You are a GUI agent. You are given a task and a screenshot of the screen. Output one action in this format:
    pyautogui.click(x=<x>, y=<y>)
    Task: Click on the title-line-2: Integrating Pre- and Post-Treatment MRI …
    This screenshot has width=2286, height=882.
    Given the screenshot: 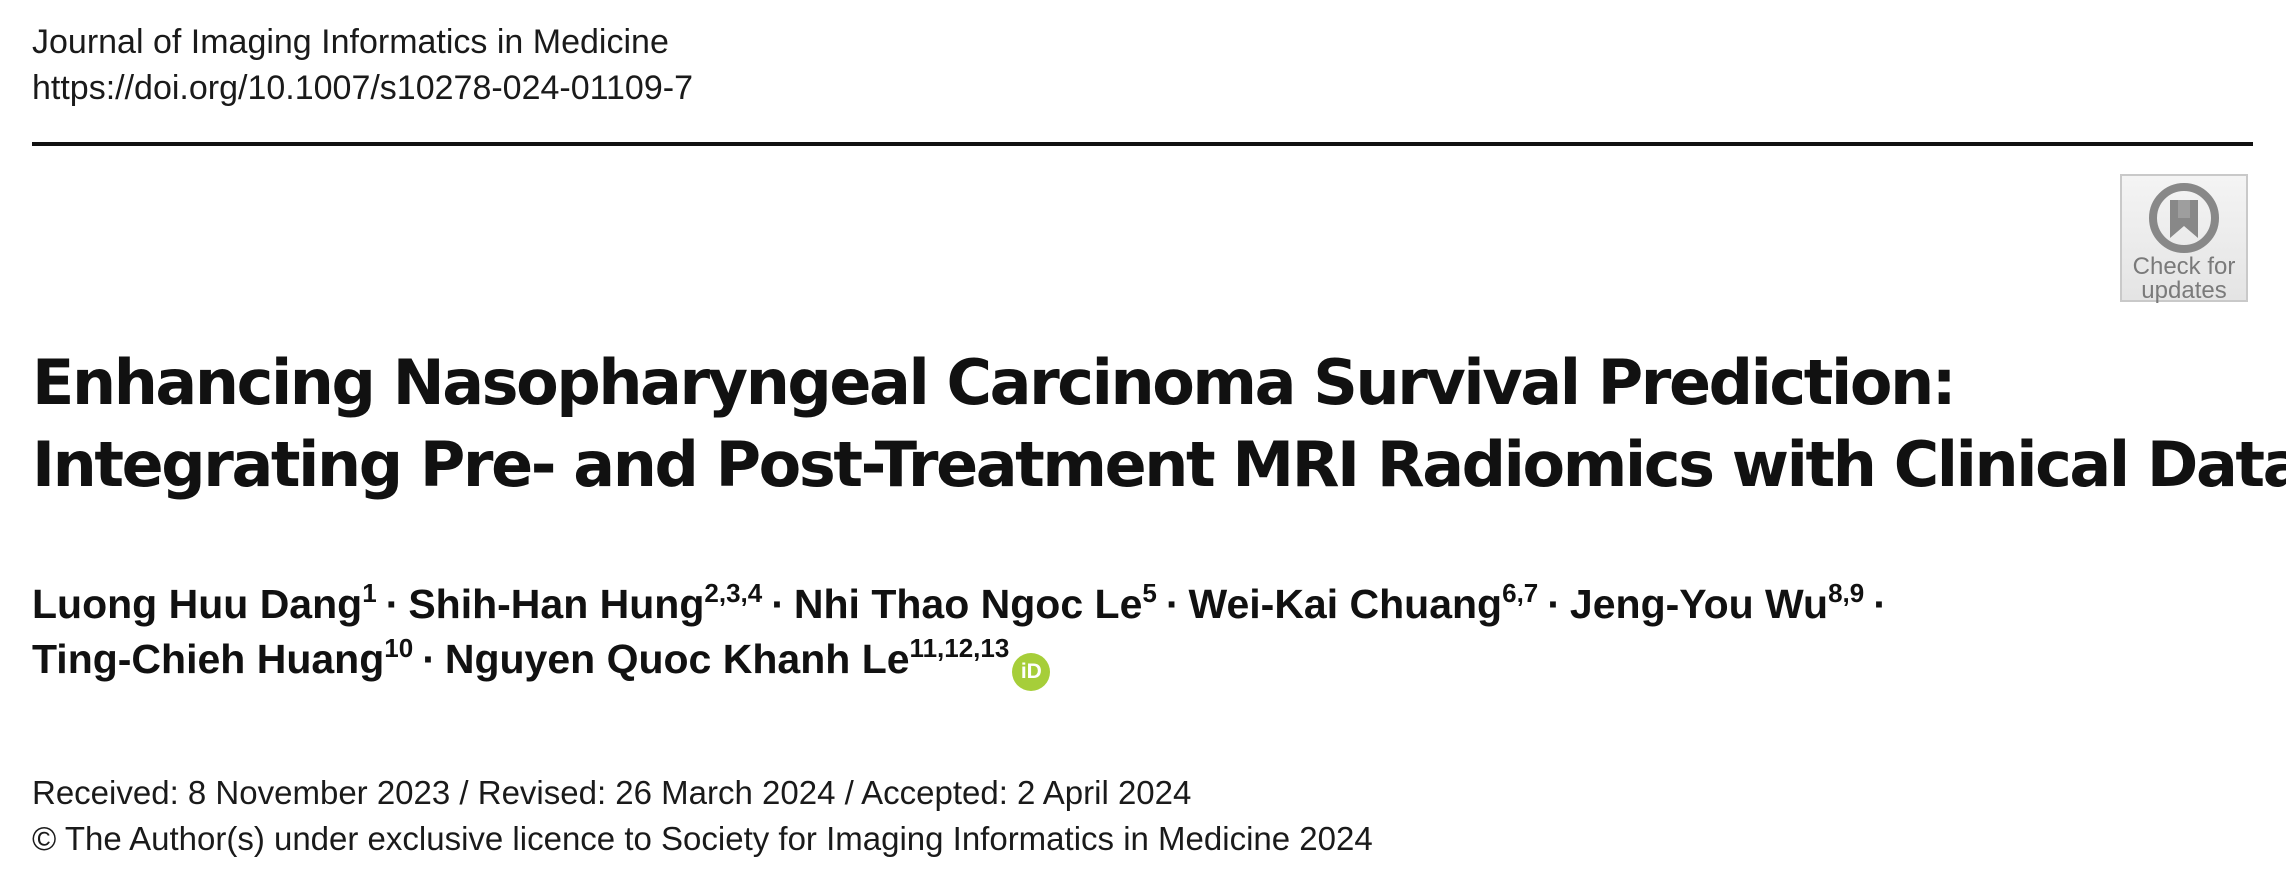 What is the action you would take?
    pyautogui.click(x=1159, y=464)
    